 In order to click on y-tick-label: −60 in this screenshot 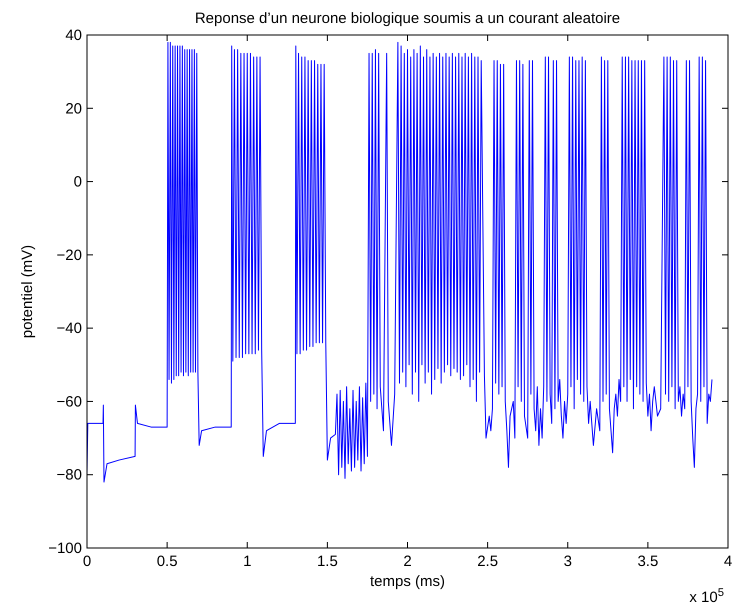, I will do `click(69, 401)`.